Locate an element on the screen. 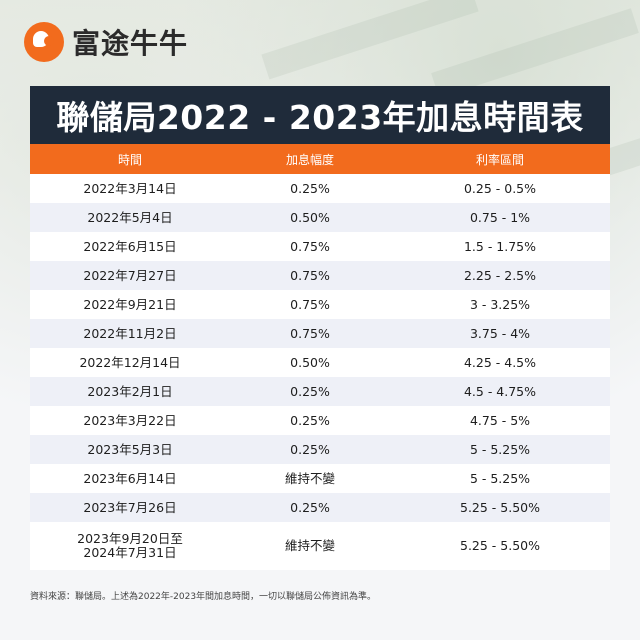  table-row: 2022年5月4日 0.50% 0.75 - 1% is located at coordinates (320, 217).